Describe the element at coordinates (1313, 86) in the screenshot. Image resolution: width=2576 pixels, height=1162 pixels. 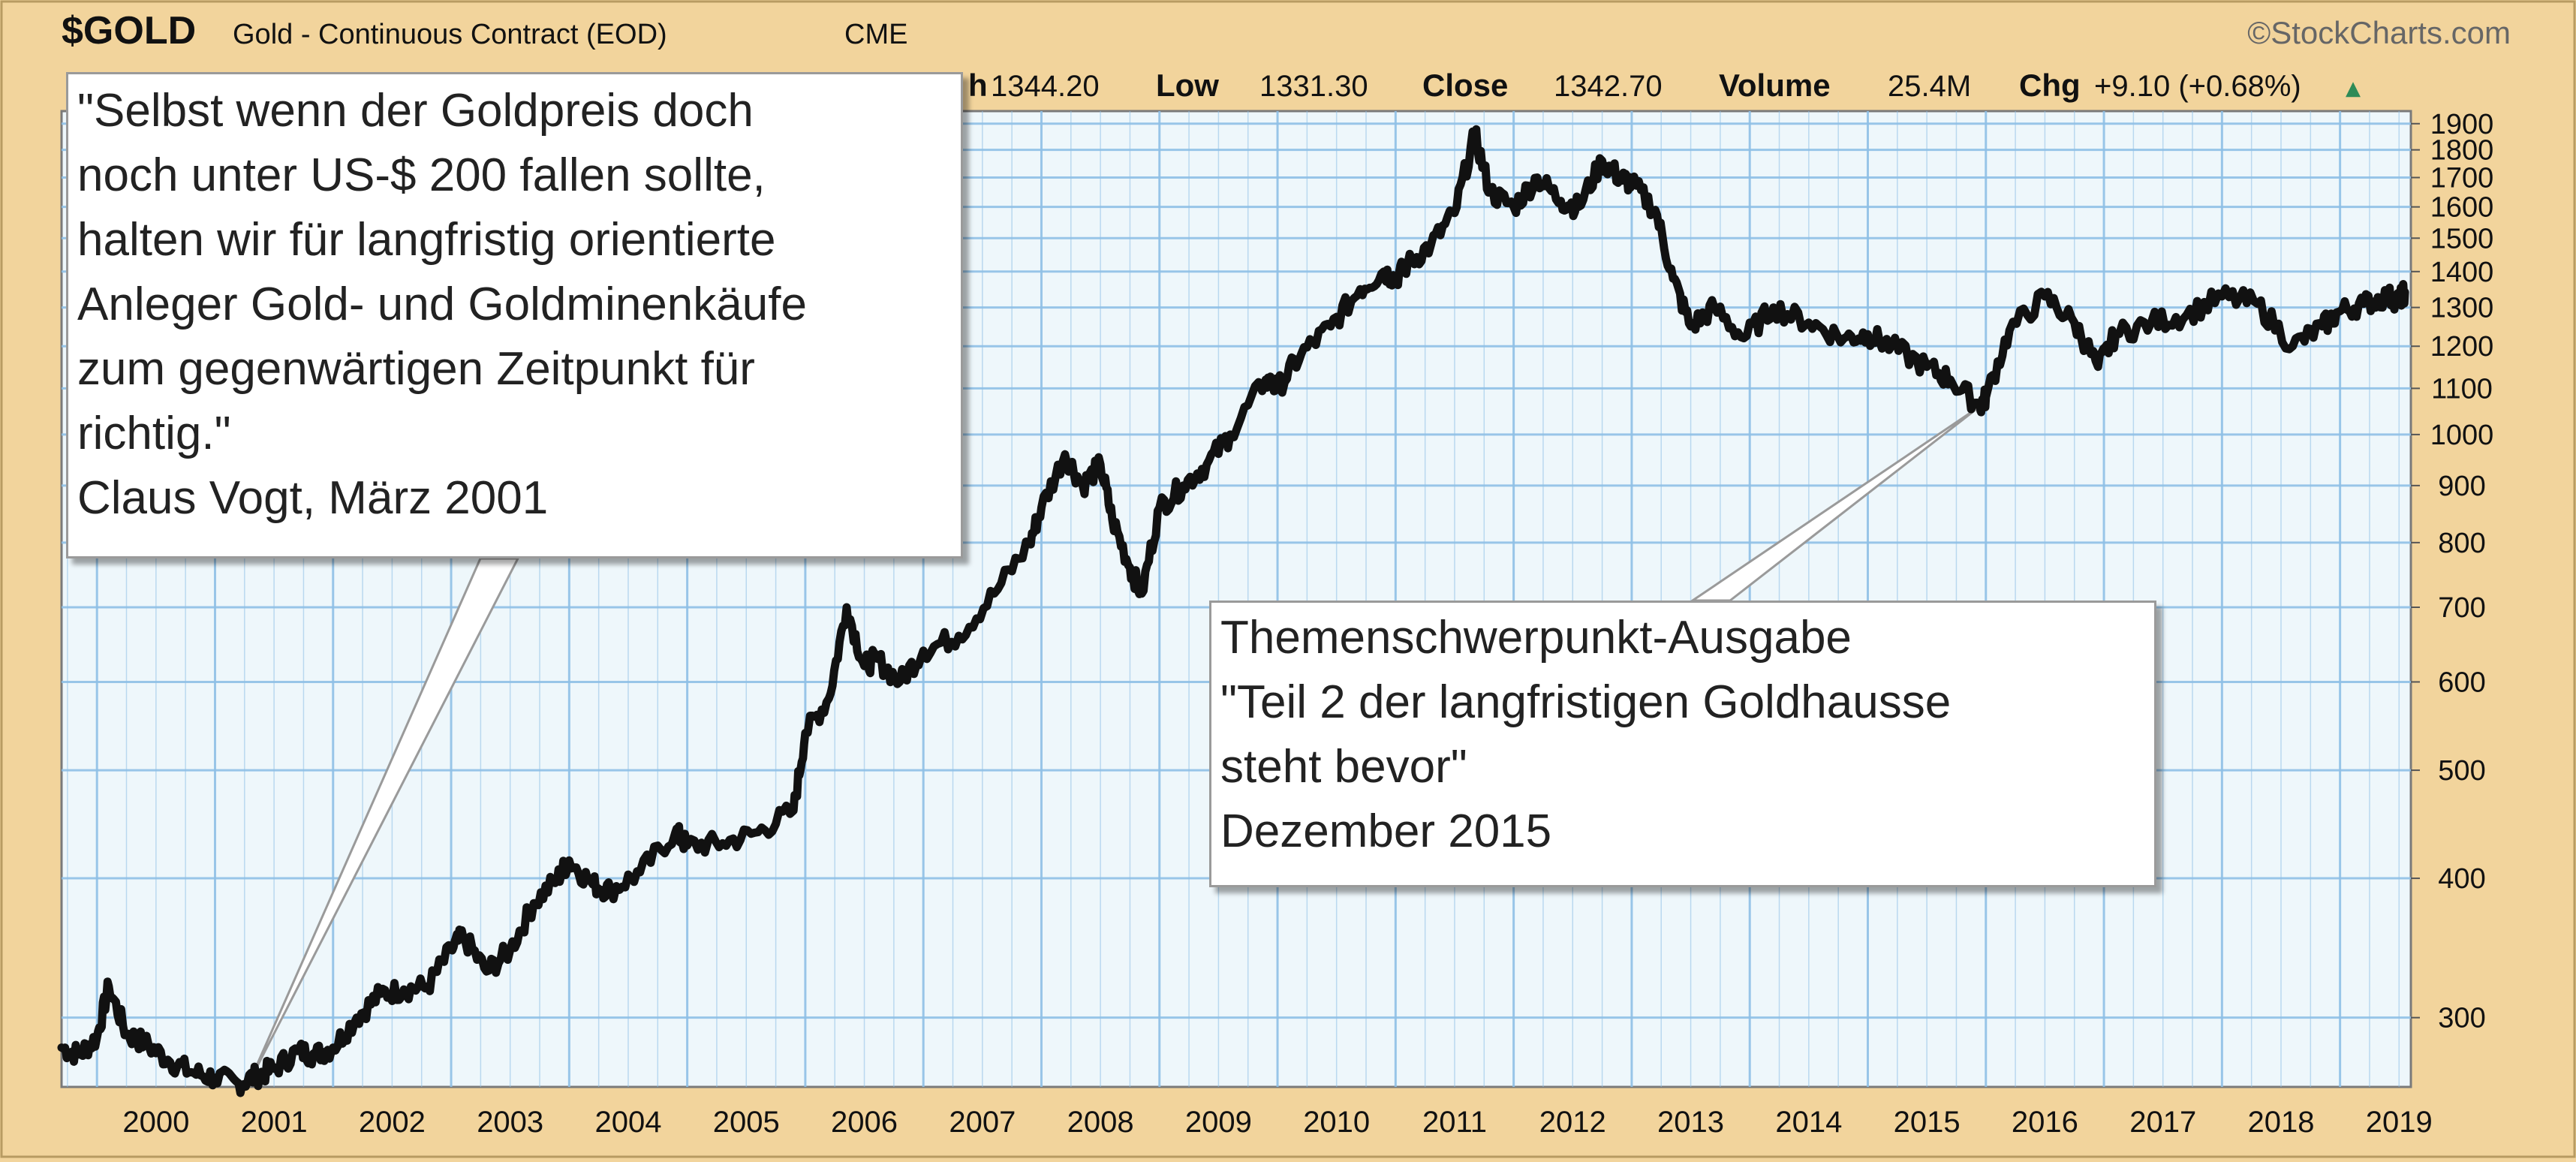
I see `low-value: 1331.30` at that location.